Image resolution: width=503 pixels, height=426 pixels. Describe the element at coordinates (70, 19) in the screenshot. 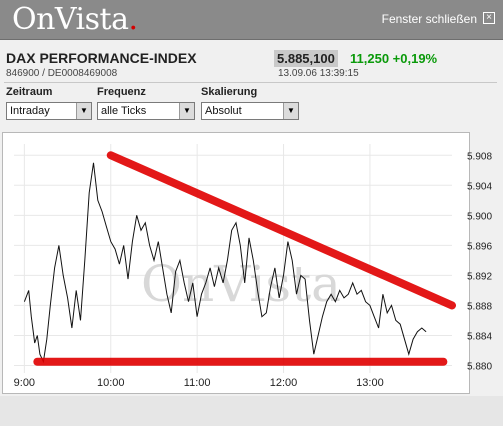

I see `logo-text: OnVista` at that location.